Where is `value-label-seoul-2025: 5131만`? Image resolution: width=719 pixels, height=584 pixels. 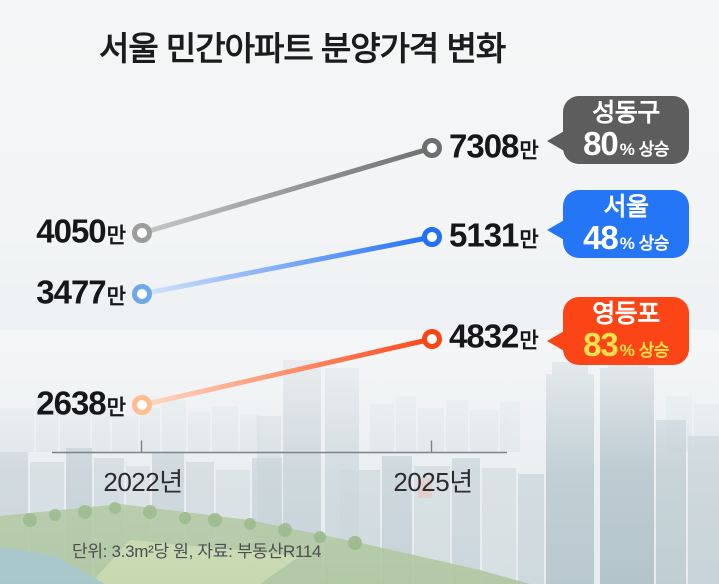
value-label-seoul-2025: 5131만 is located at coordinates (494, 235).